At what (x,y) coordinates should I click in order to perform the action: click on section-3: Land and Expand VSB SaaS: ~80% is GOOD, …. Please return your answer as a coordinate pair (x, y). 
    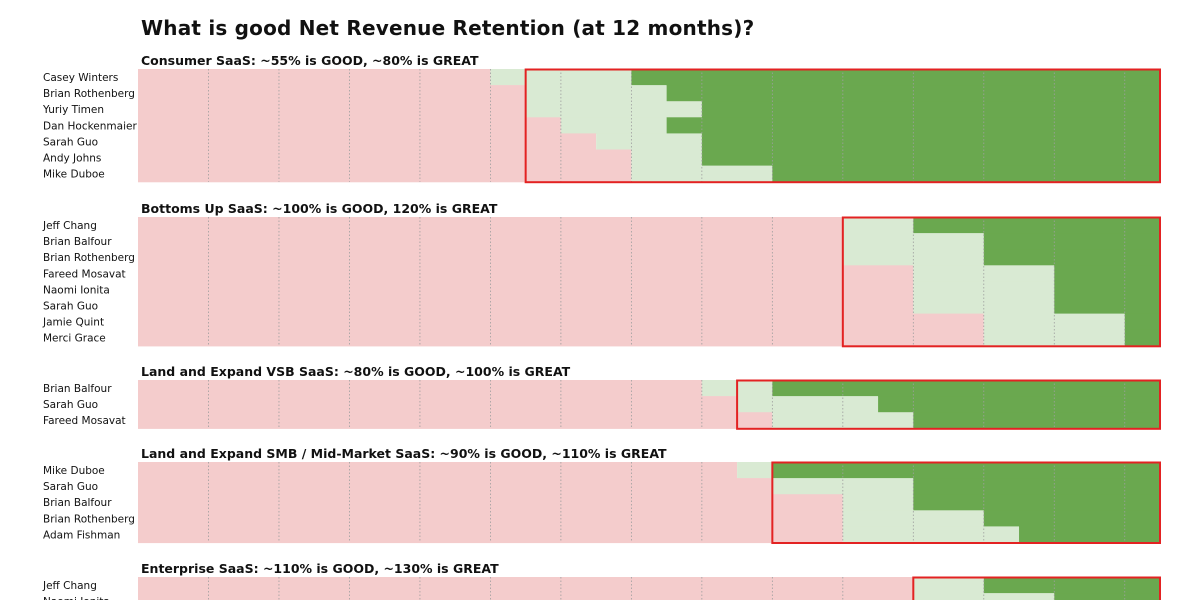
    Looking at the image, I should click on (602, 397).